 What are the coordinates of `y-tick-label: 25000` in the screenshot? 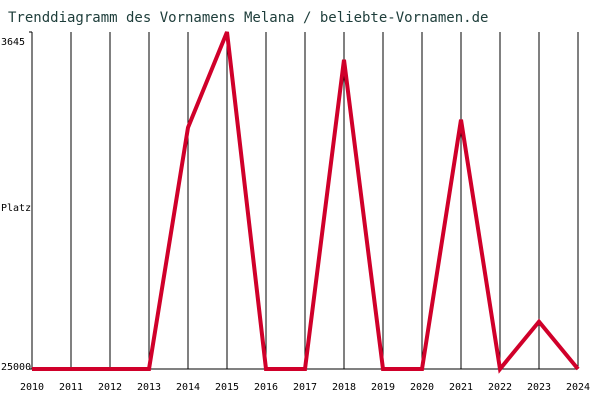 It's located at (16, 367).